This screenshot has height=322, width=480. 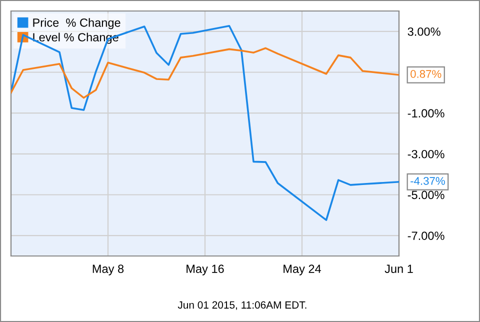 I want to click on legend-label: Price % Change, so click(x=76, y=24).